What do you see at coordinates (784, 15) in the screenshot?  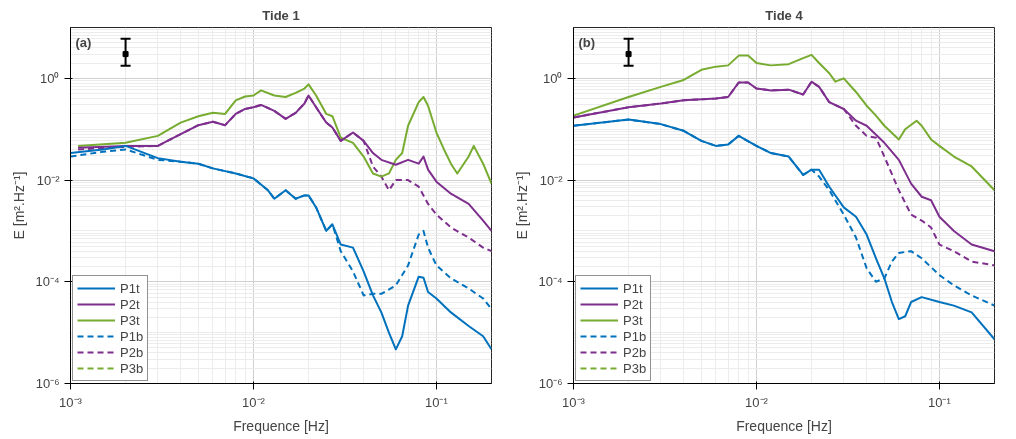 I see `chart-title: Tide 4` at bounding box center [784, 15].